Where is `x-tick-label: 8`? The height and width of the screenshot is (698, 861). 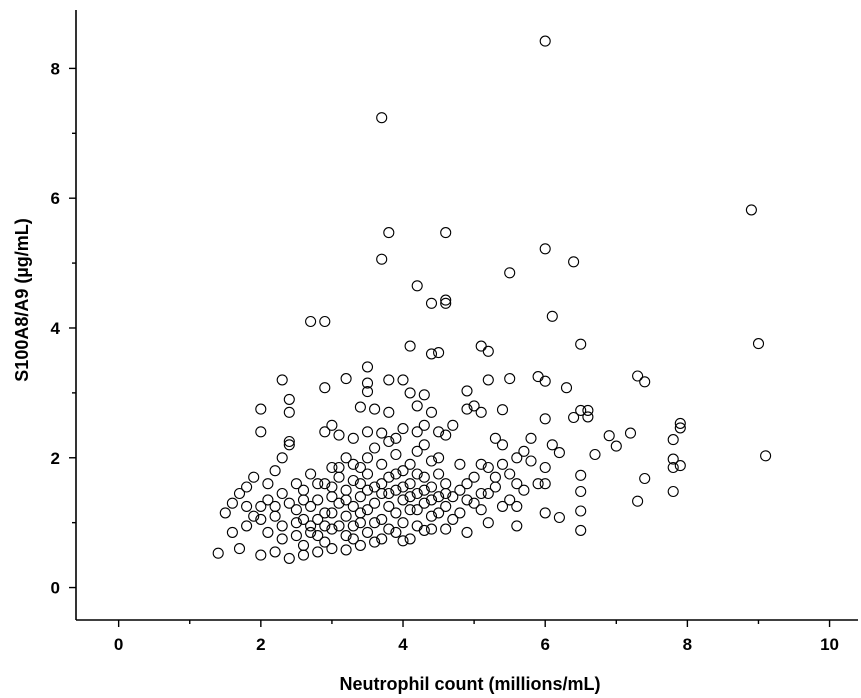
x-tick-label: 8 is located at coordinates (687, 644).